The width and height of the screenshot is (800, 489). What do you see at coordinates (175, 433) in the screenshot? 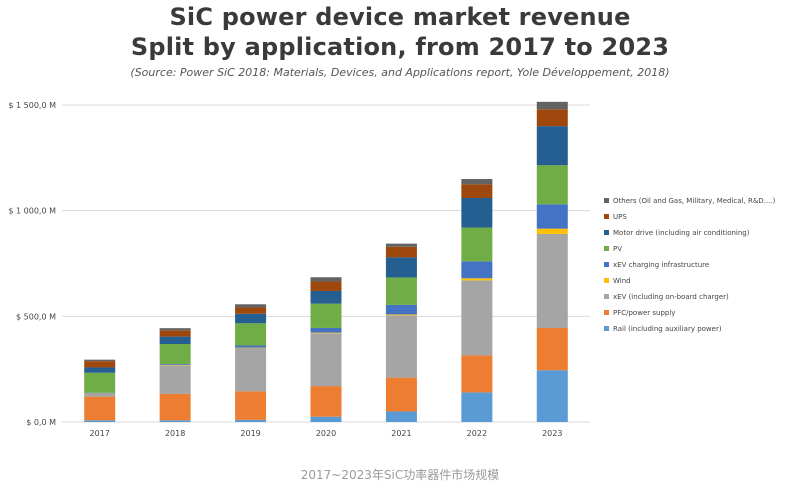
I see `x-tick-label: 2018` at bounding box center [175, 433].